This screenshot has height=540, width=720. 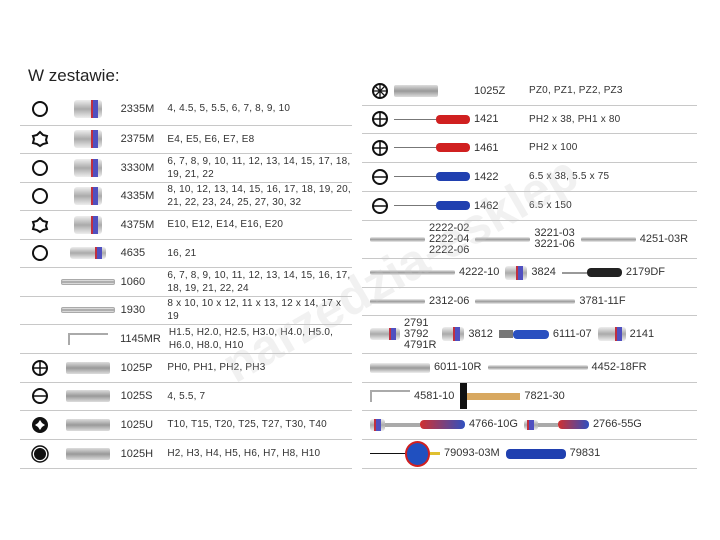 What do you see at coordinates (40, 367) in the screenshot?
I see `phillips-symbol-icon` at bounding box center [40, 367].